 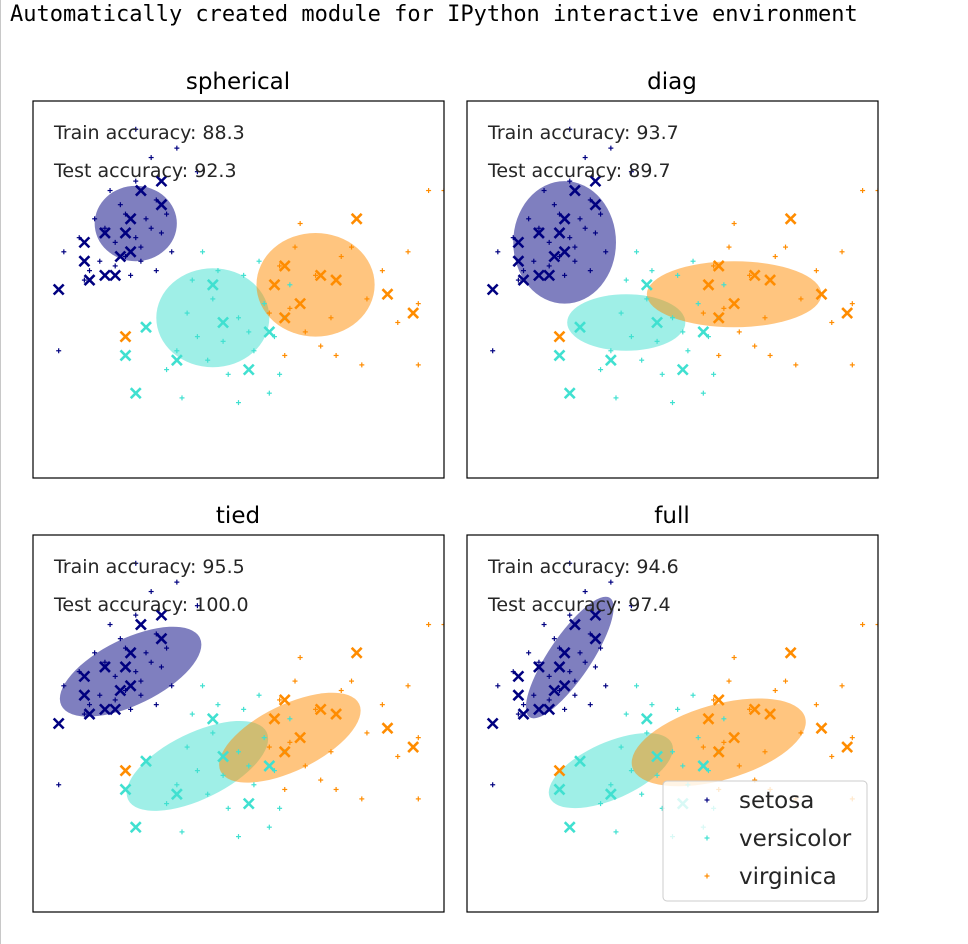 I want to click on legend-marker-setosa, so click(x=707, y=800).